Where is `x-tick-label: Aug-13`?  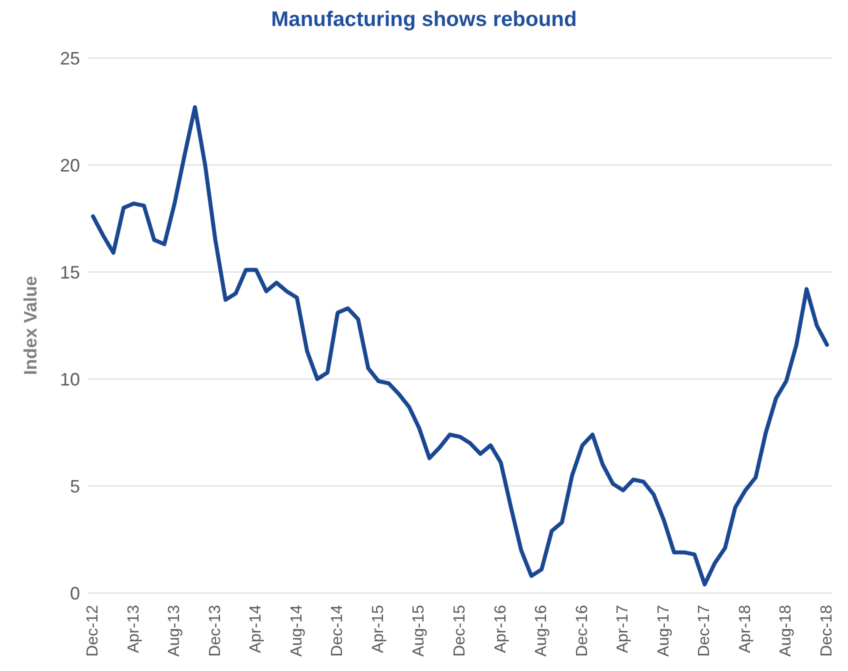
x-tick-label: Aug-13 is located at coordinates (175, 630).